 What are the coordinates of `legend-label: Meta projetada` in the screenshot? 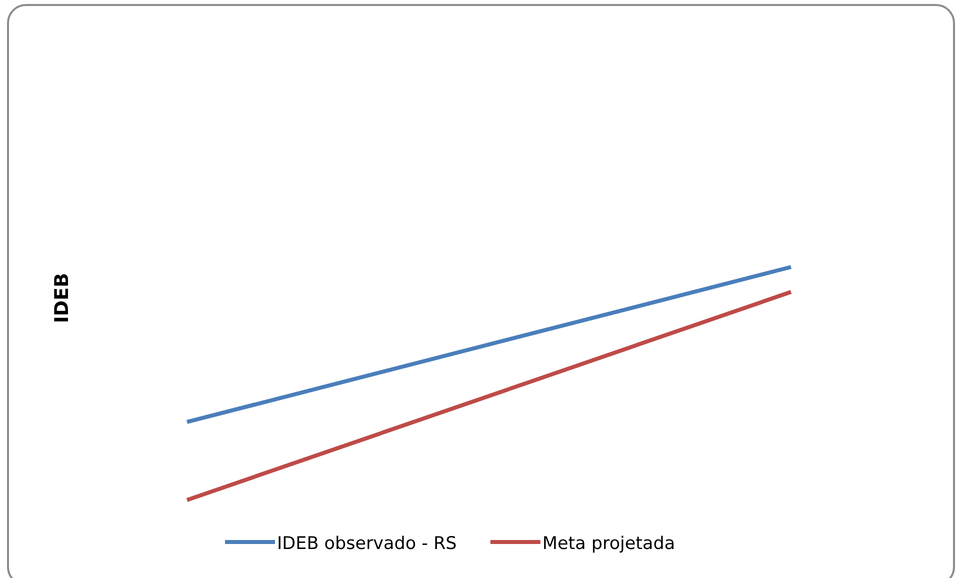 It's located at (609, 544).